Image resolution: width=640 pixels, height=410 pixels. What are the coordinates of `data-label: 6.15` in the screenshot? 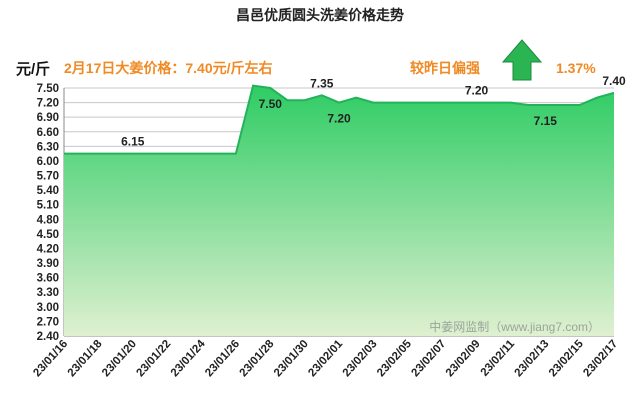 It's located at (133, 142).